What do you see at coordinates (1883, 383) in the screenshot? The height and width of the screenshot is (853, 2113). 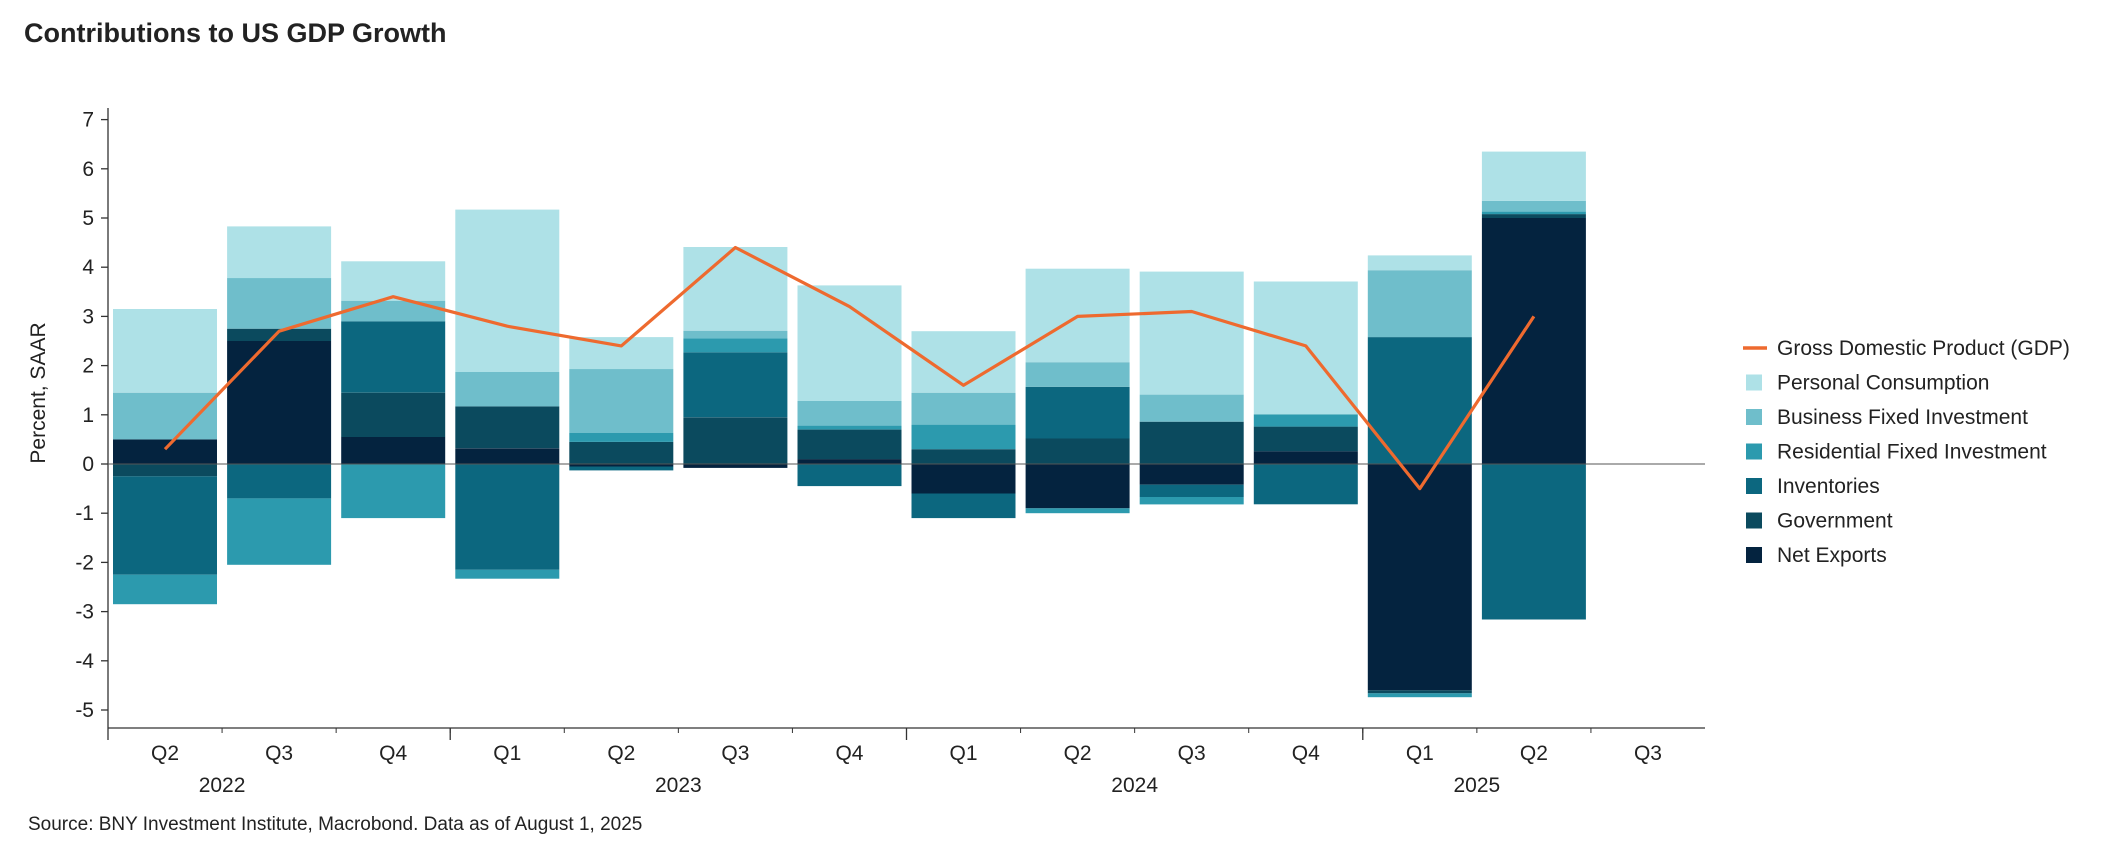 I see `legend-label: Personal Consumption` at bounding box center [1883, 383].